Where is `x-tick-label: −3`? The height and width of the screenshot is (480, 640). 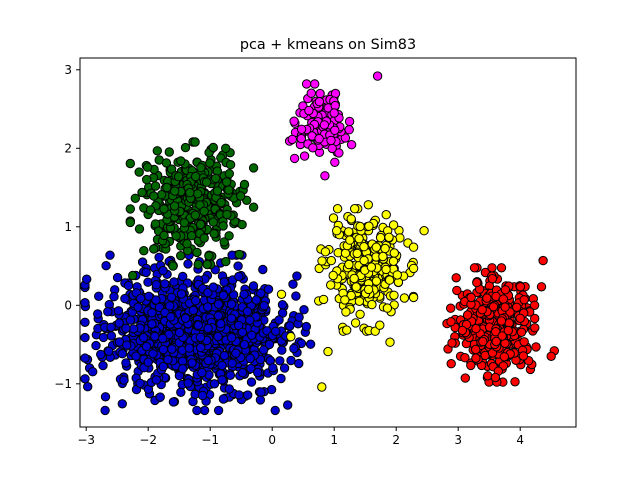
x-tick-label: −3 is located at coordinates (86, 440).